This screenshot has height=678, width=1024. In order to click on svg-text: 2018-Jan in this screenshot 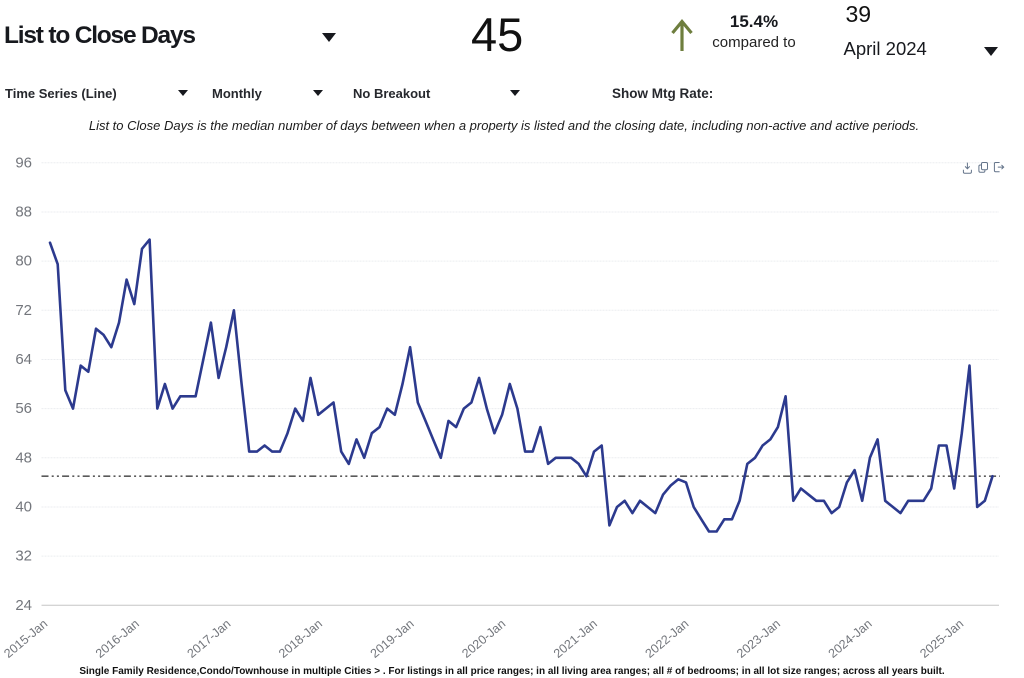, I will do `click(300, 639)`.